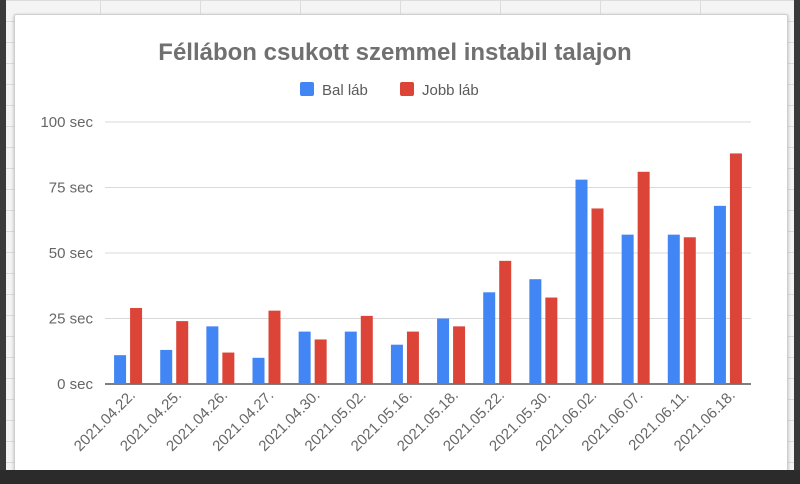  I want to click on window-frame-right, so click(797, 242).